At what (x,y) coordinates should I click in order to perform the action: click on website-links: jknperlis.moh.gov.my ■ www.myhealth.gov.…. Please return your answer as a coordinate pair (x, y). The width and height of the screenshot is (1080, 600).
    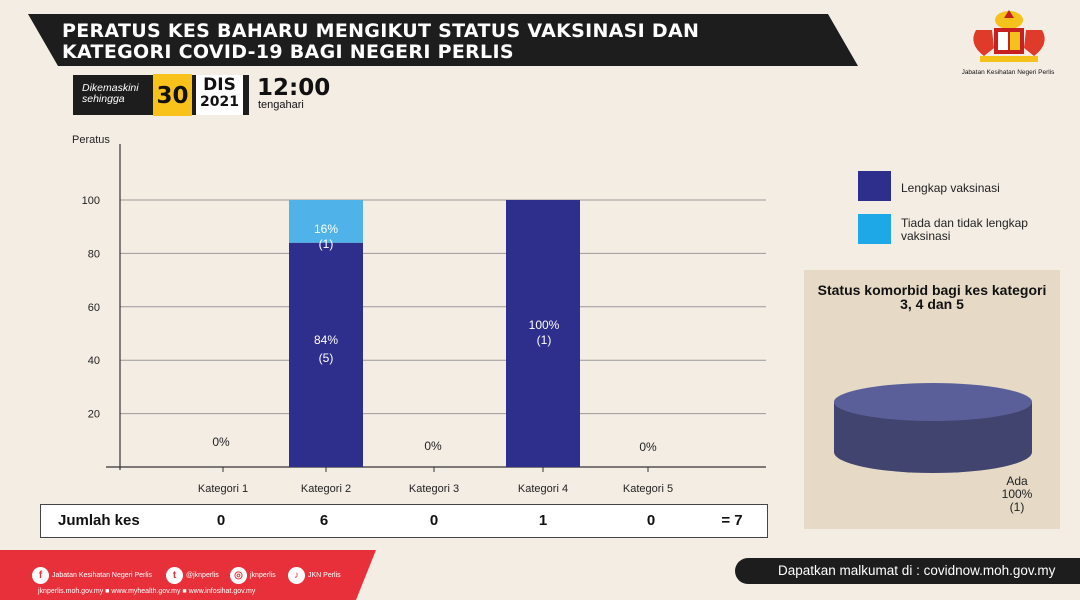
    Looking at the image, I should click on (147, 591).